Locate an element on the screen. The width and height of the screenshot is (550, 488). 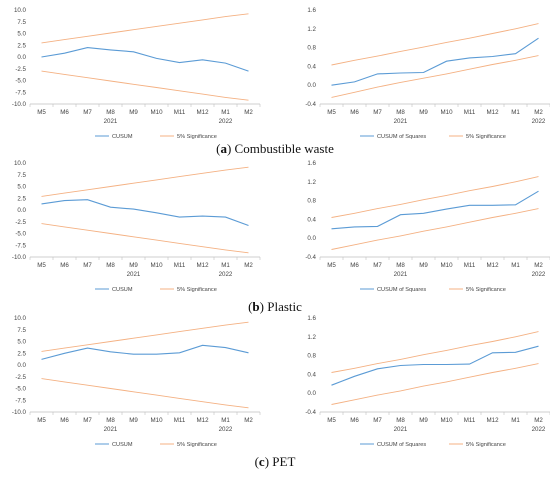
y-tick-label: -2.5 is located at coordinates (20, 69).